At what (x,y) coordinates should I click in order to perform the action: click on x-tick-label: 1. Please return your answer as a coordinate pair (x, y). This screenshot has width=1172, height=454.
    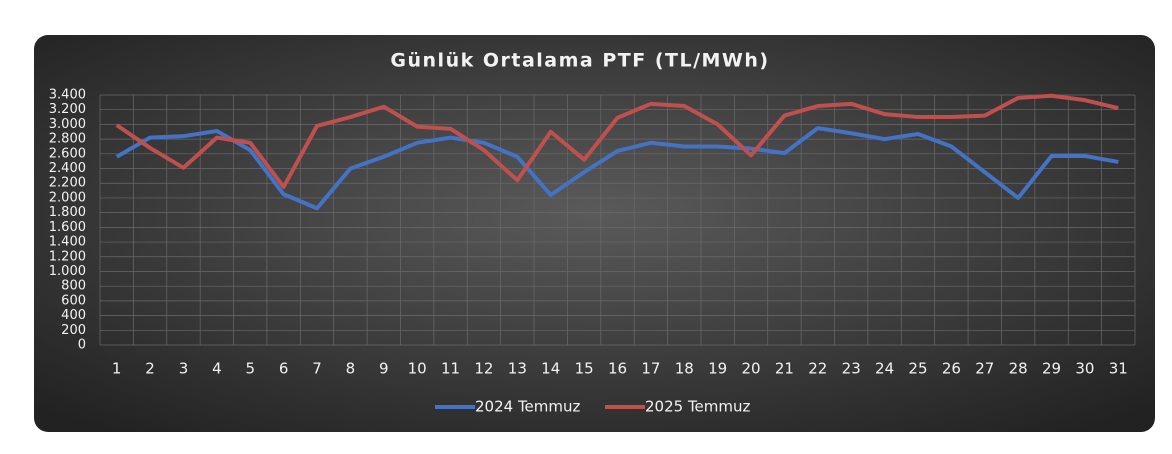
    Looking at the image, I should click on (117, 369).